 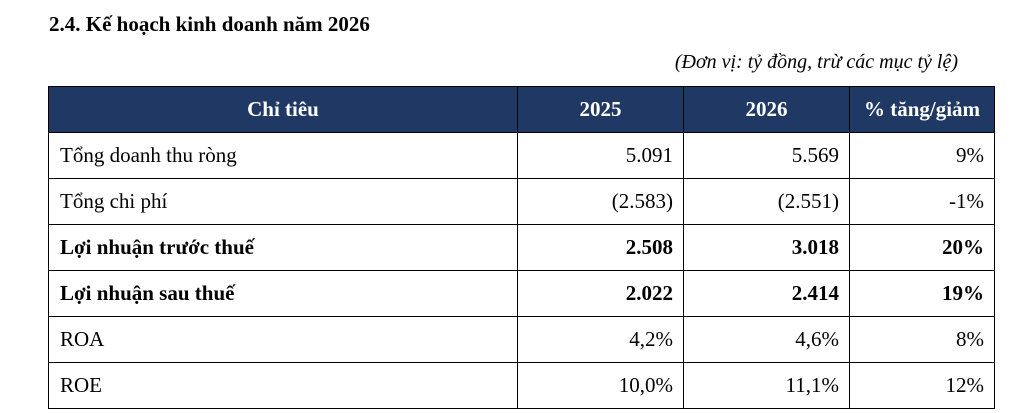 I want to click on value-2025: 4,2%, so click(x=600, y=339).